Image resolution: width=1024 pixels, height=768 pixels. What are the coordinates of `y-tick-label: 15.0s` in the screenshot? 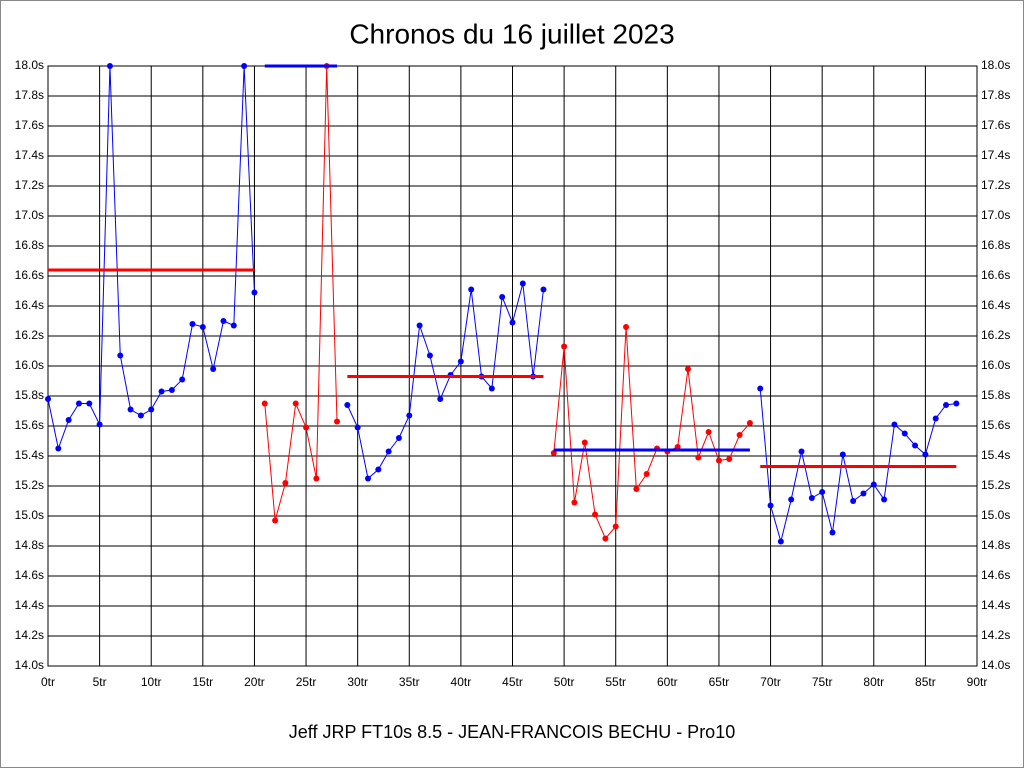 It's located at (29, 515).